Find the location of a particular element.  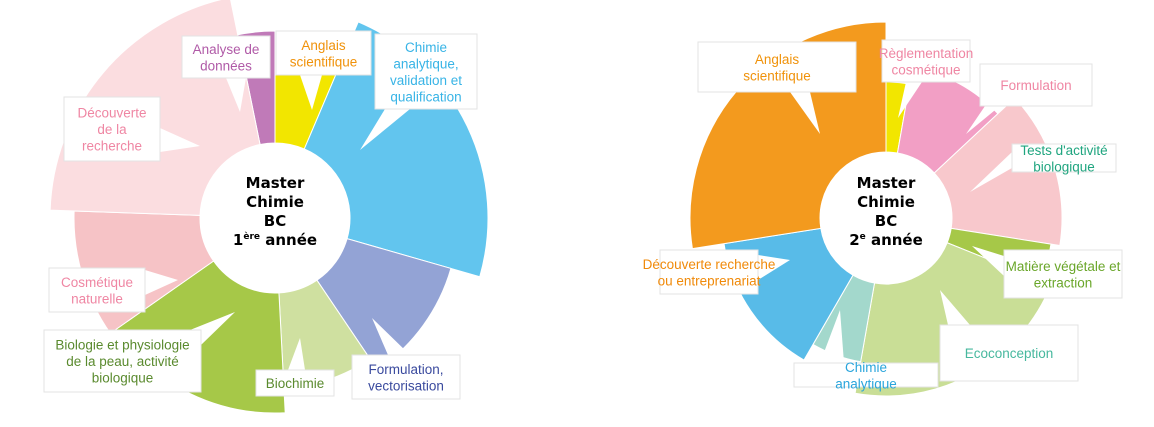

callout-label-line: vectorisation is located at coordinates (406, 385).